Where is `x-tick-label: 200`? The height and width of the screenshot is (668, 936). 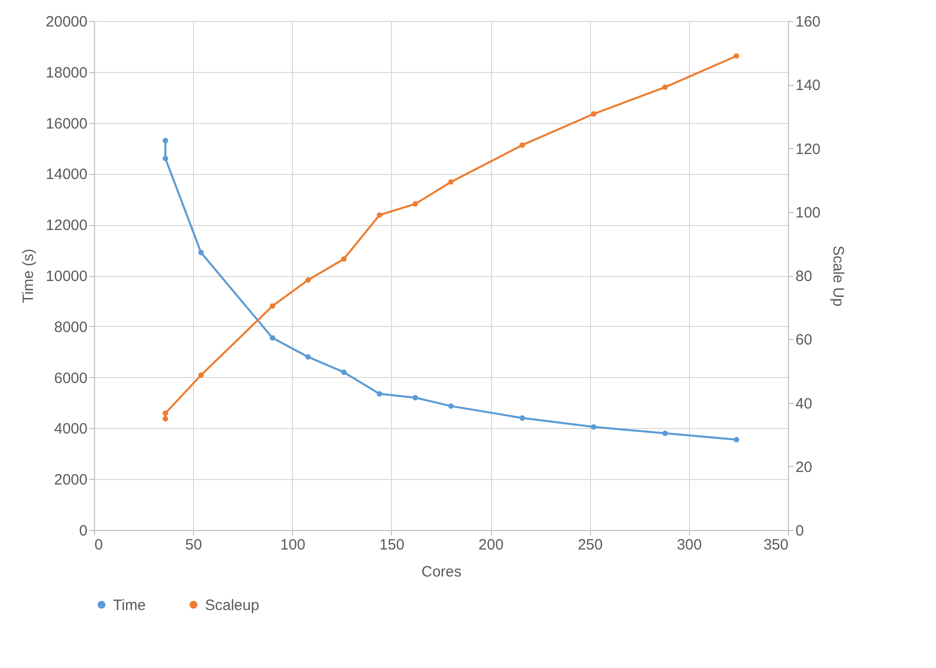
x-tick-label: 200 is located at coordinates (491, 545).